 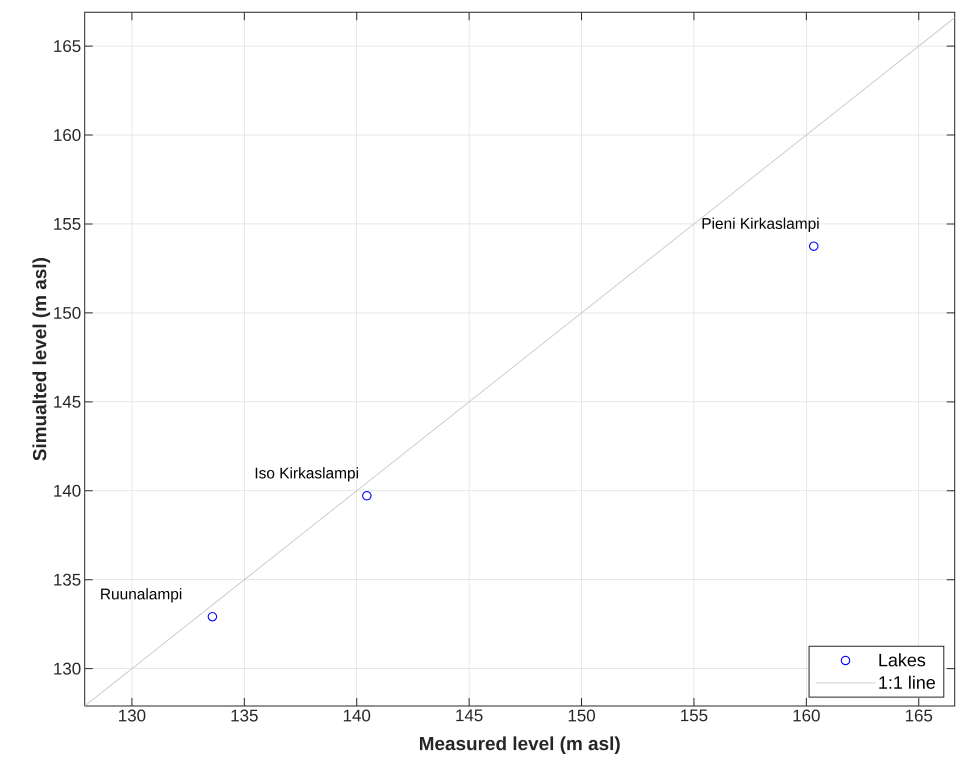 What do you see at coordinates (907, 682) in the screenshot?
I see `legend-label: 1:1 line` at bounding box center [907, 682].